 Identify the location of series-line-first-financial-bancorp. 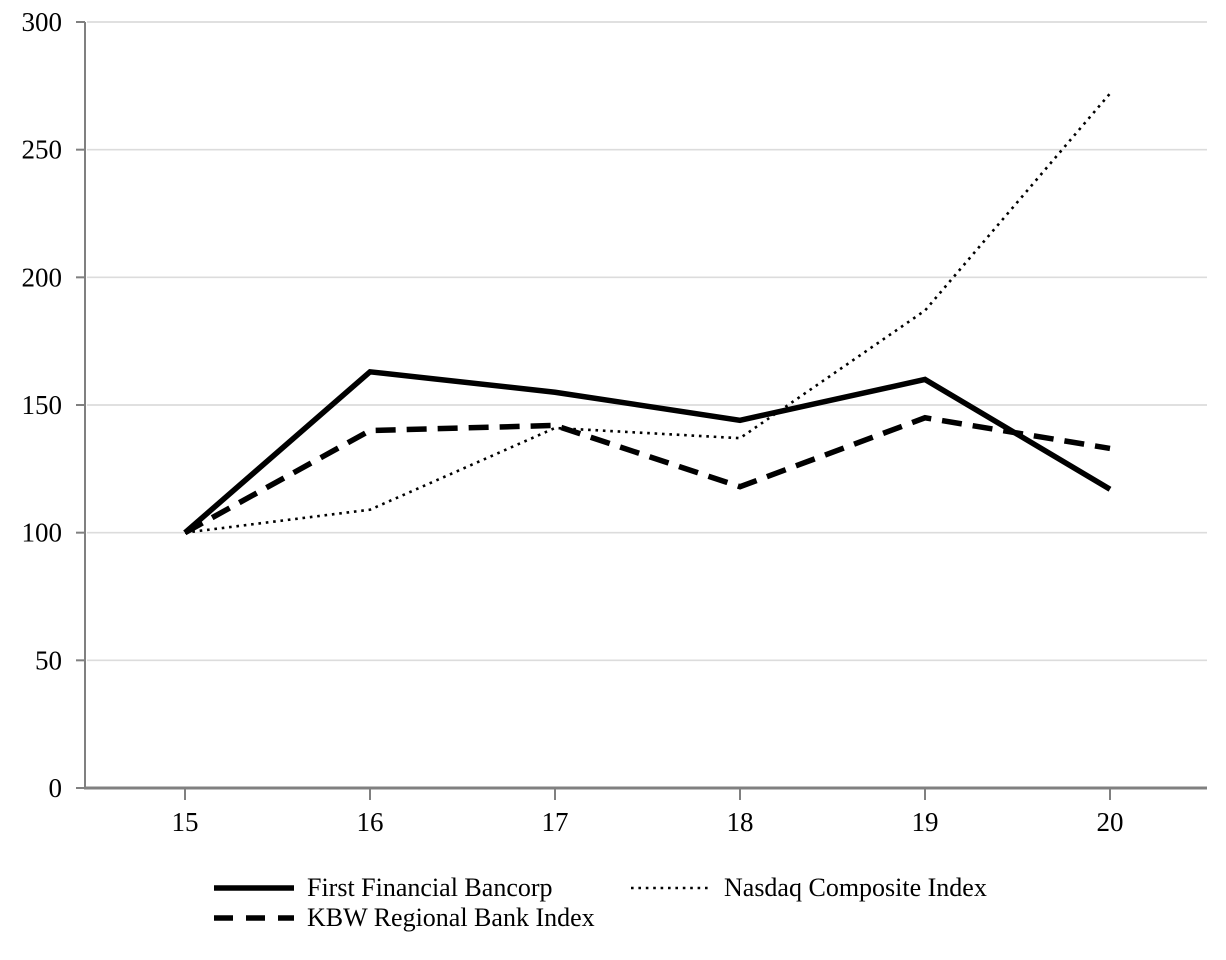
(647, 451).